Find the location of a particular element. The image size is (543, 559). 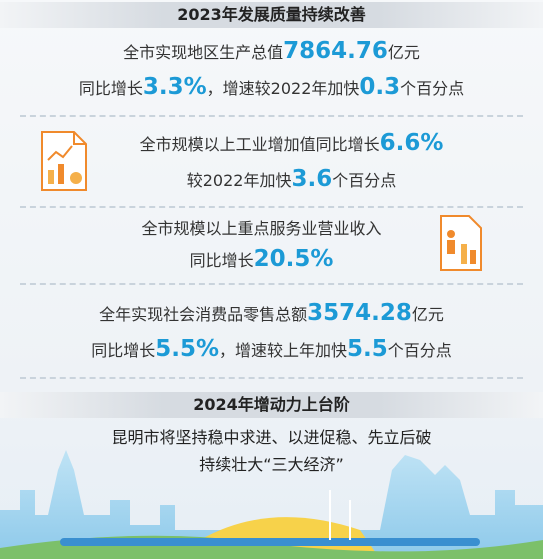

industry-icon is located at coordinates (64, 161).